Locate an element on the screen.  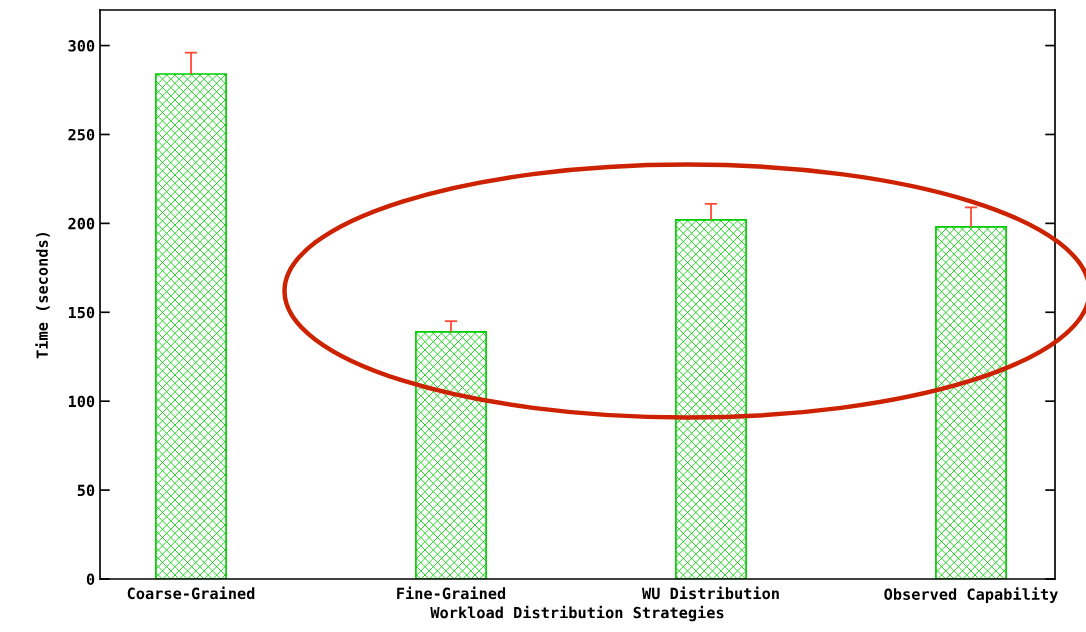
y-axis-title: Time (seconds) is located at coordinates (42, 295).